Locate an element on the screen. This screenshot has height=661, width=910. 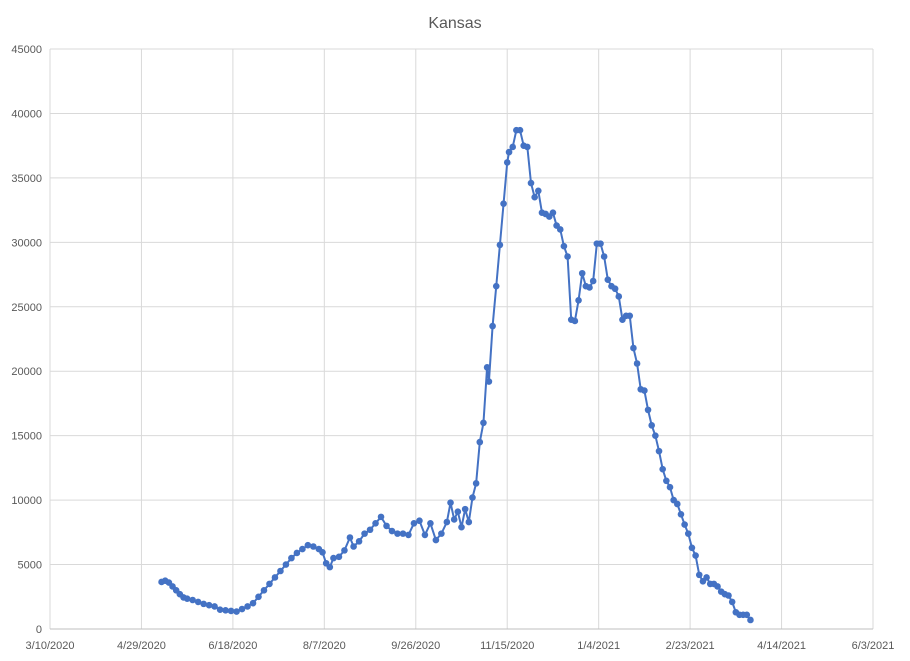
x-tick-label: 9/26/2020 is located at coordinates (415, 646).